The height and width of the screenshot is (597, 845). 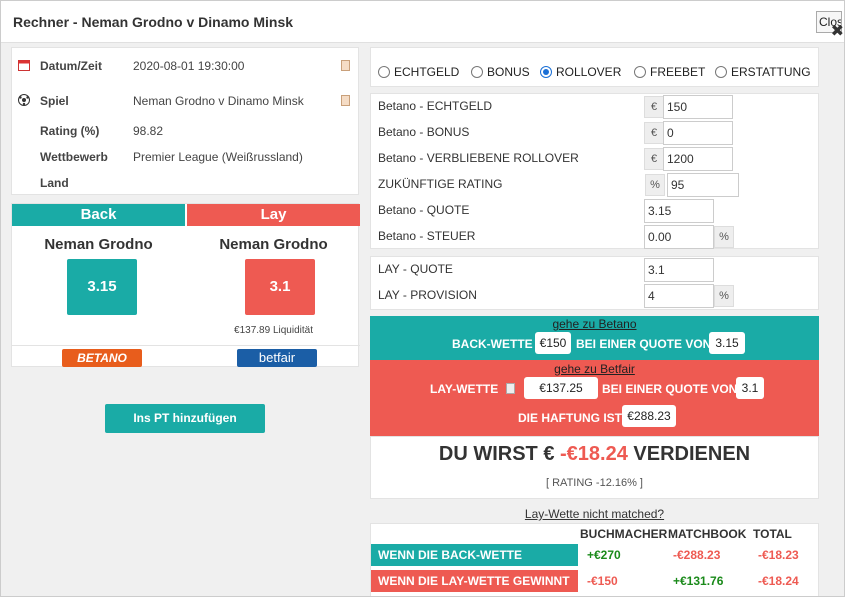 I want to click on bonus-input: 0, so click(x=698, y=133).